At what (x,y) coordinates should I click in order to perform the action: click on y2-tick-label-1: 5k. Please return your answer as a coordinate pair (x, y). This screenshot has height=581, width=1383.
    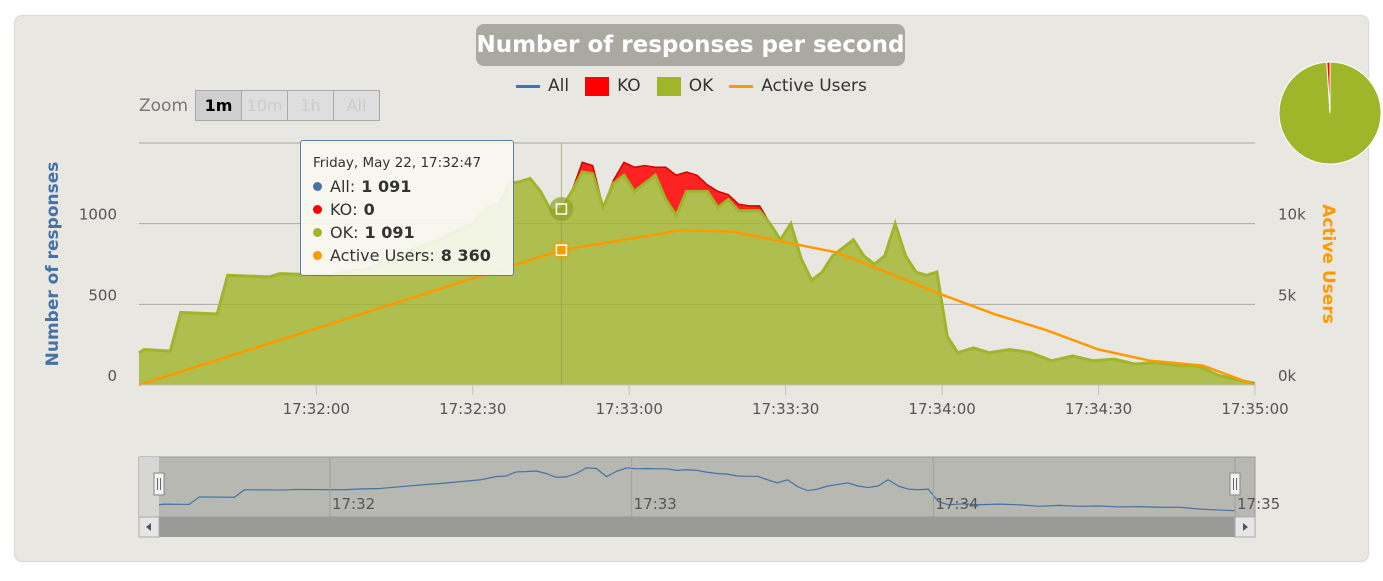
    Looking at the image, I should click on (1287, 295).